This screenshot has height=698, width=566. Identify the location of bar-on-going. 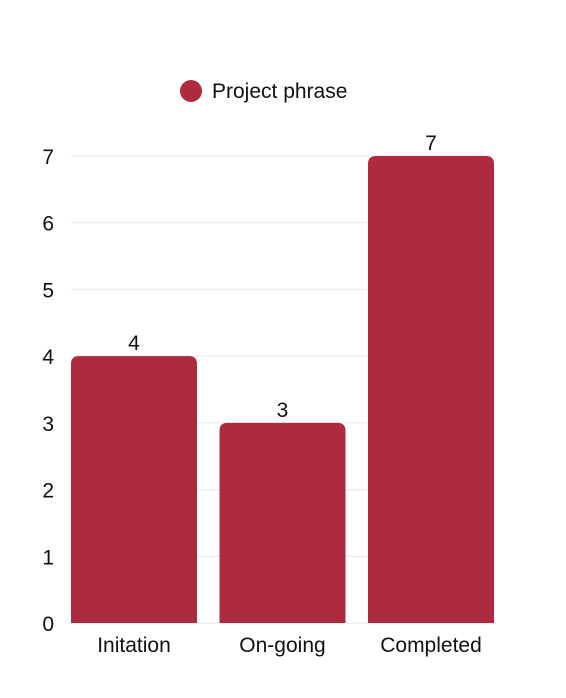
(282, 522).